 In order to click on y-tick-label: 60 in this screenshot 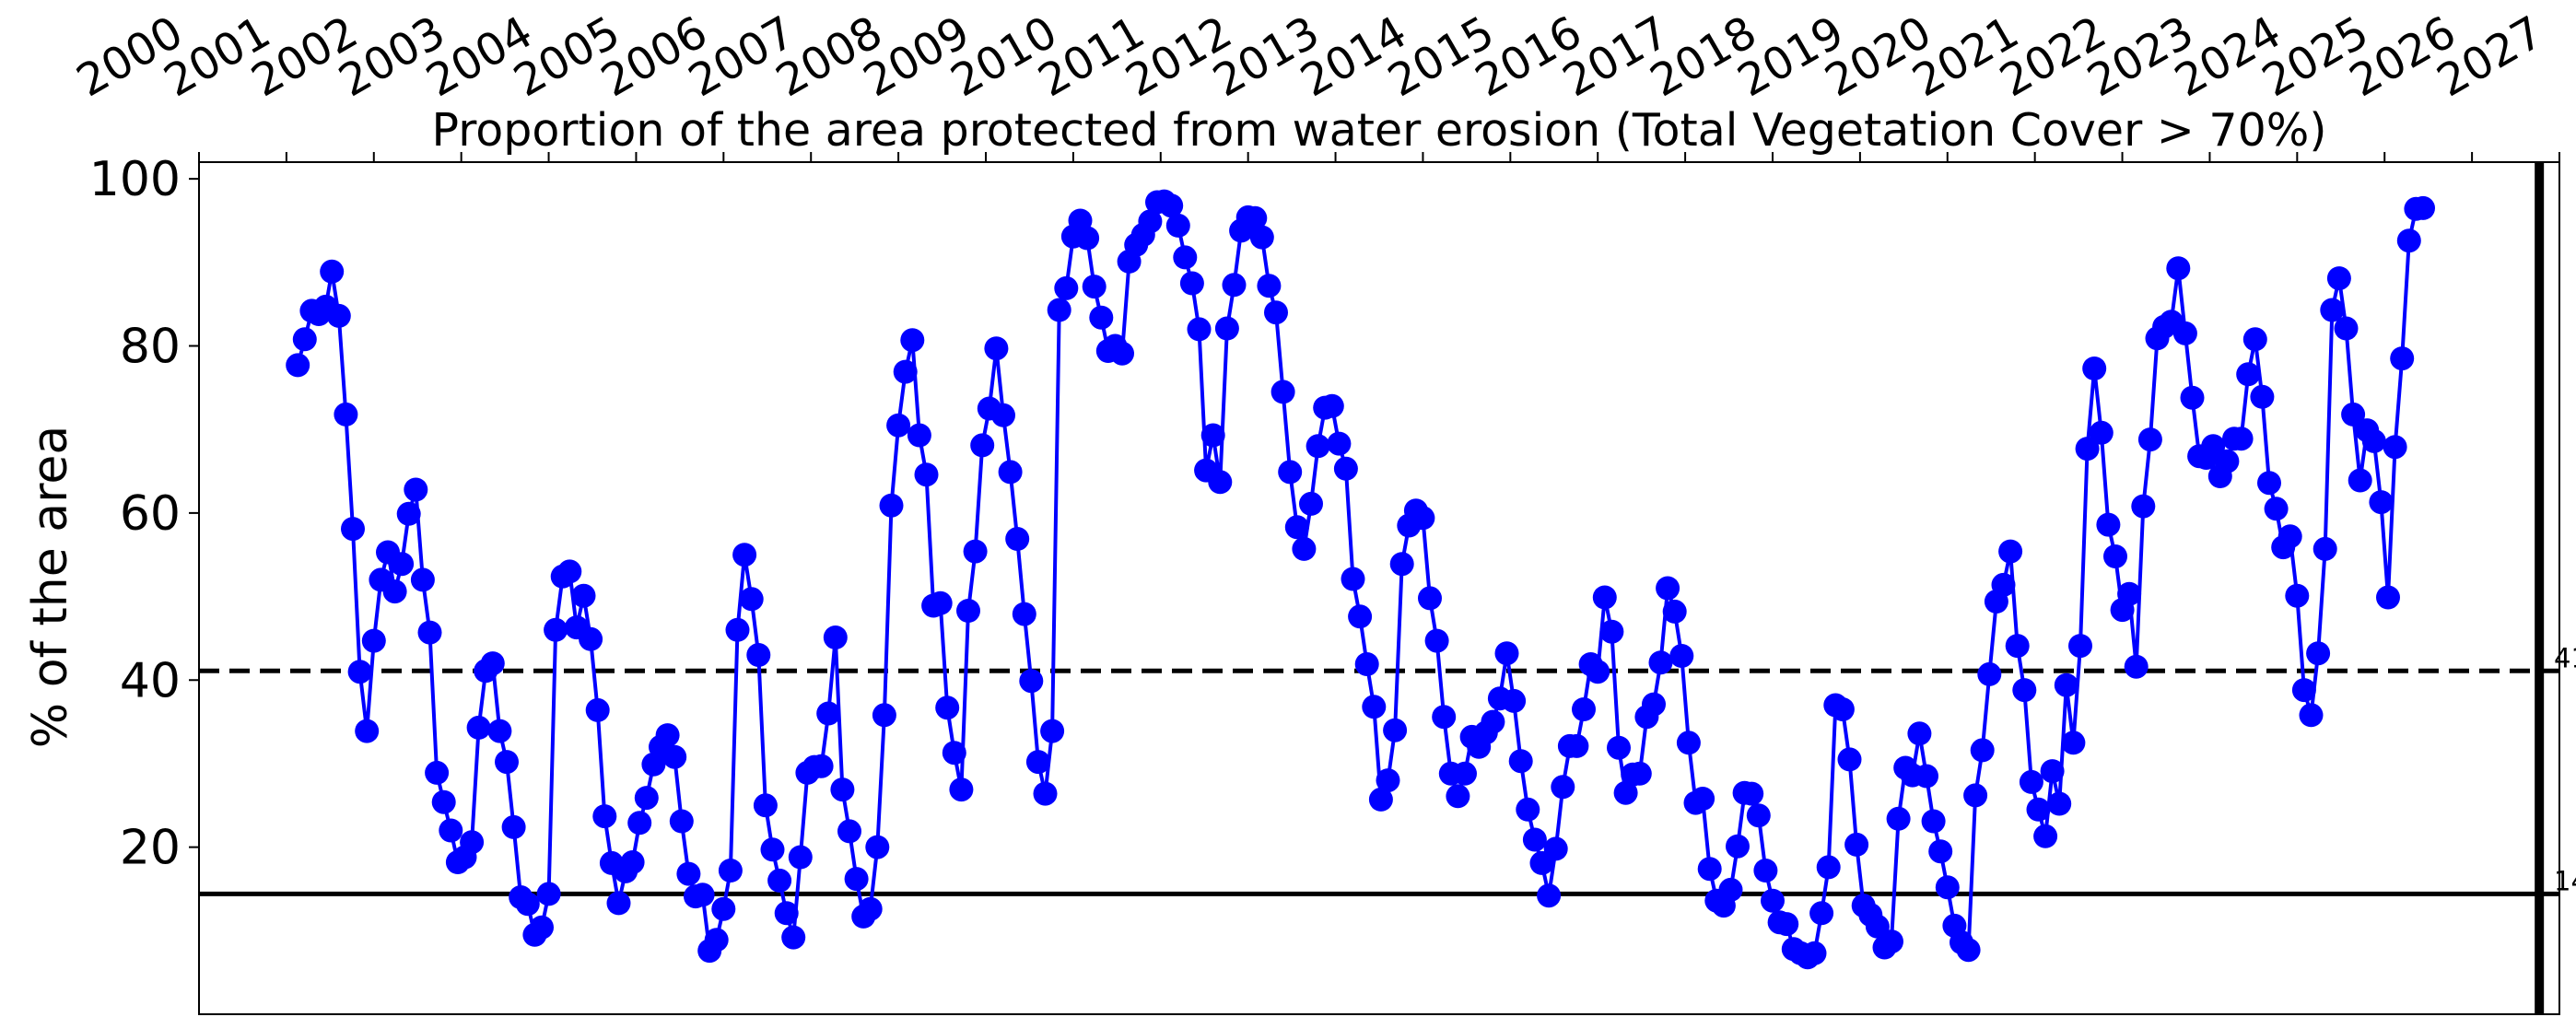, I will do `click(150, 514)`.